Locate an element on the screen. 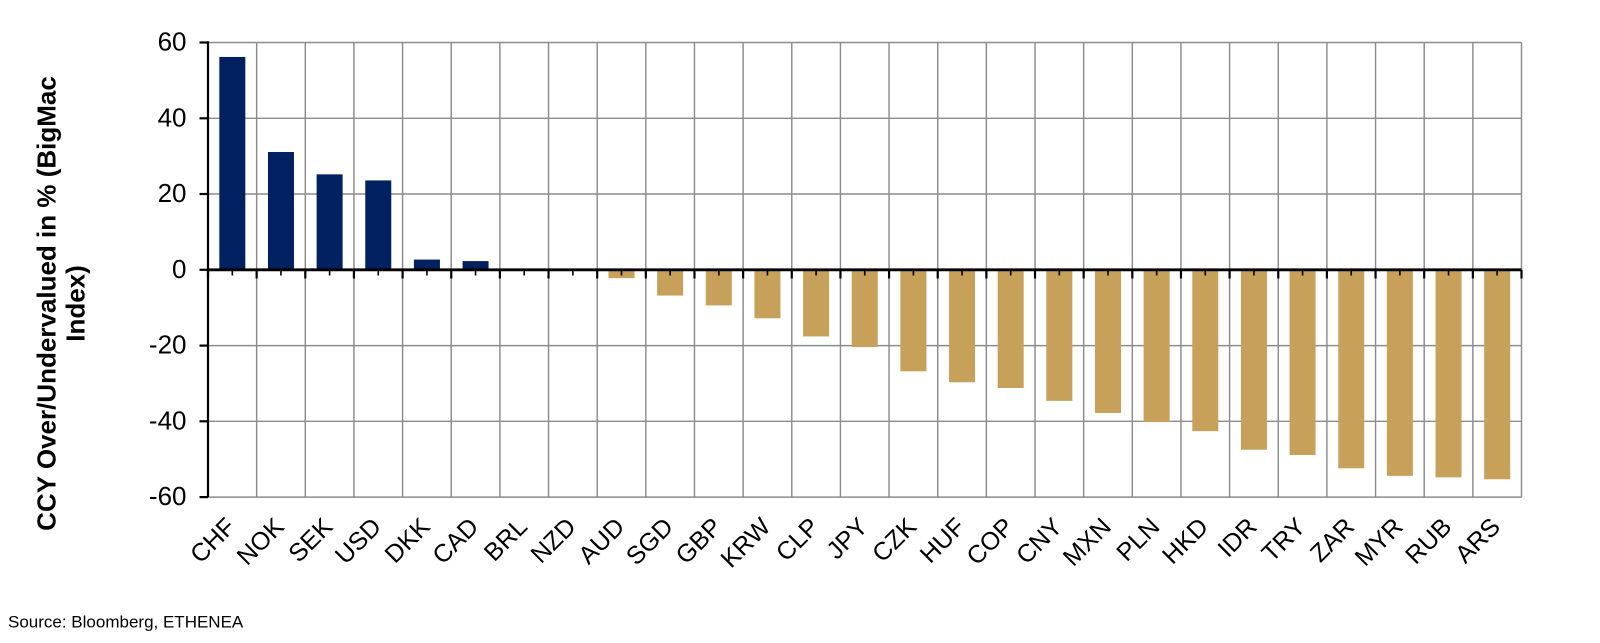  svg-text: Index) is located at coordinates (75, 303).